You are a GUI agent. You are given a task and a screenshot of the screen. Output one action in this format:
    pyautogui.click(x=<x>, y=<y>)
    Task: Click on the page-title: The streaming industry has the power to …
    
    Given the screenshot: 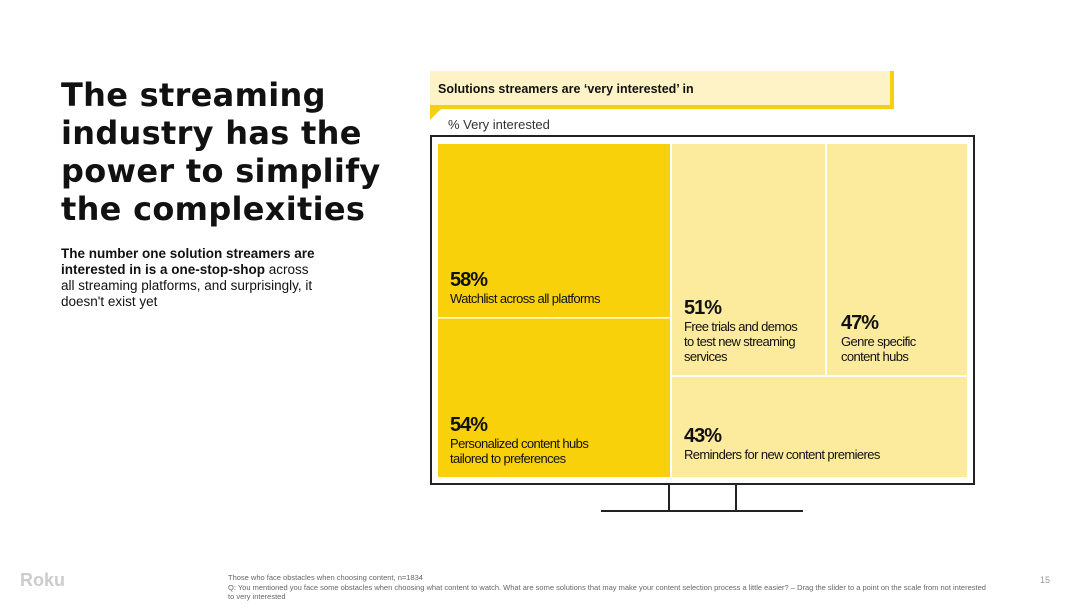 What is the action you would take?
    pyautogui.click(x=221, y=152)
    